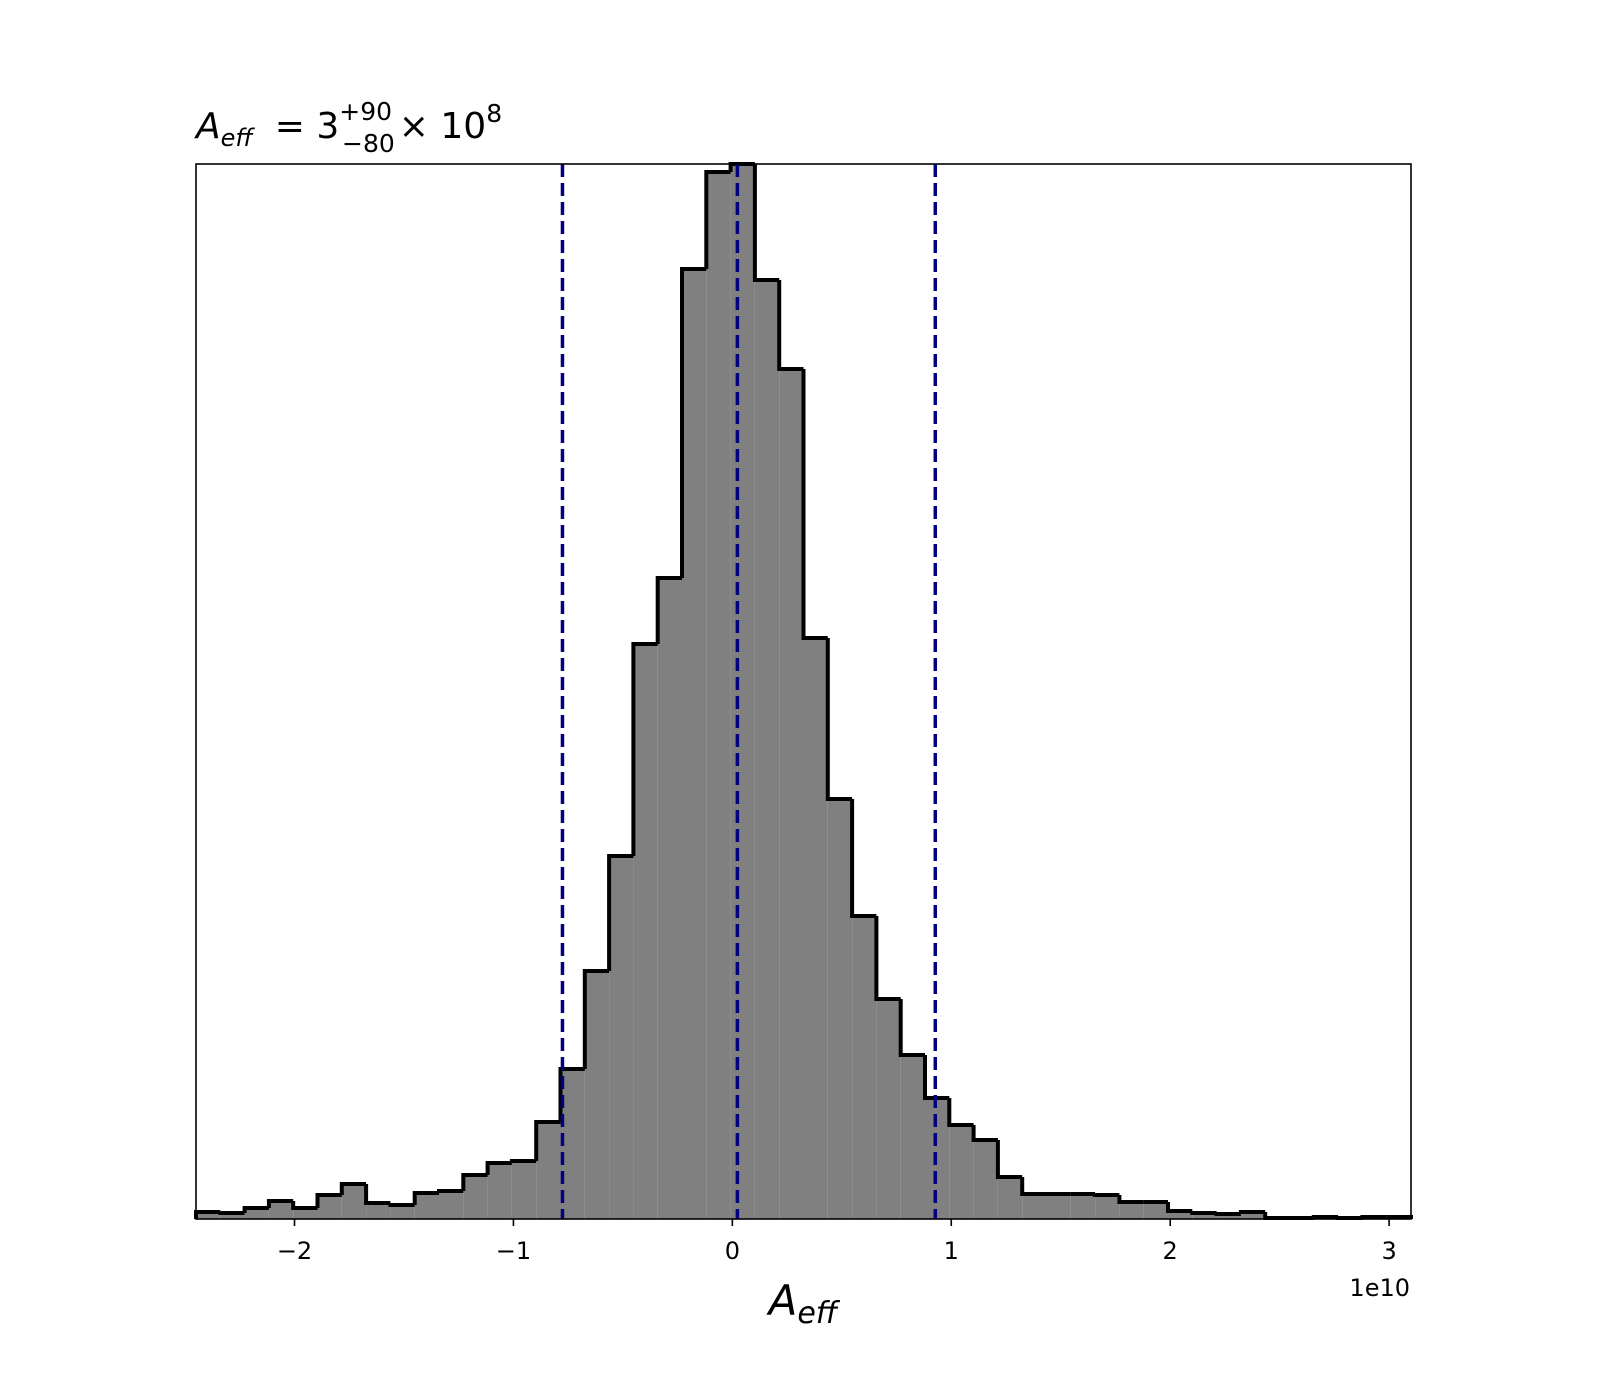  What do you see at coordinates (368, 143) in the screenshot?
I see `title-lower-error: −80` at bounding box center [368, 143].